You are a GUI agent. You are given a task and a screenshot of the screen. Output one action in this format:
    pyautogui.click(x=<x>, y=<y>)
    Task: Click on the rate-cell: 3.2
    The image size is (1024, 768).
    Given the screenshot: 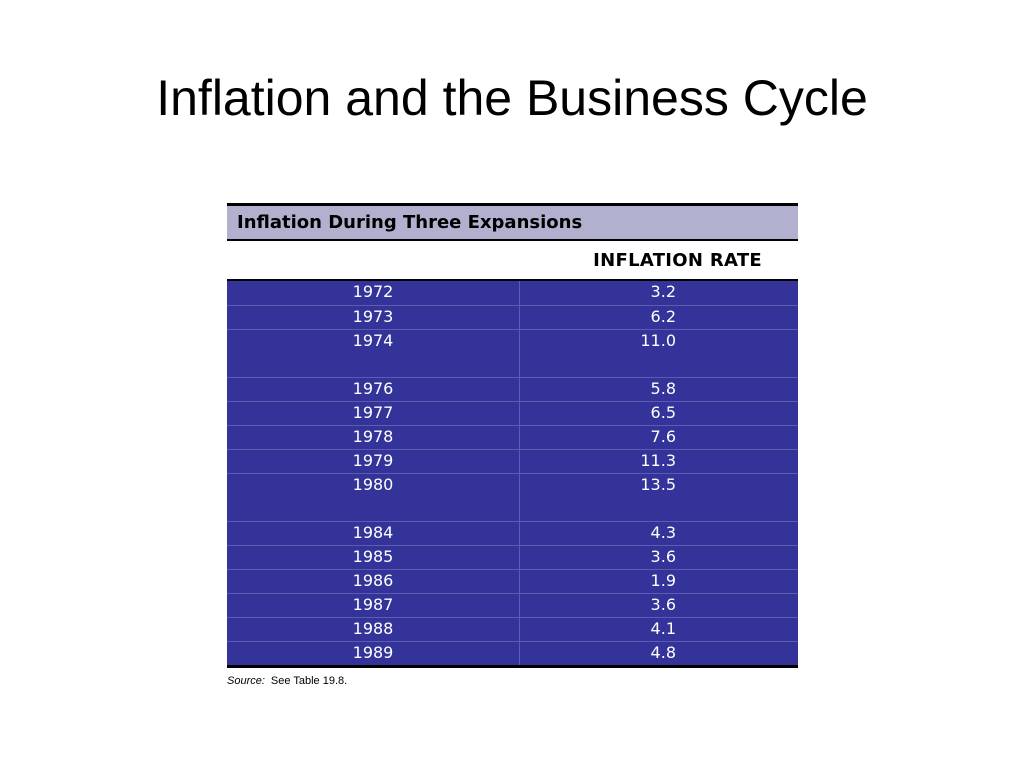 What is the action you would take?
    pyautogui.click(x=663, y=291)
    